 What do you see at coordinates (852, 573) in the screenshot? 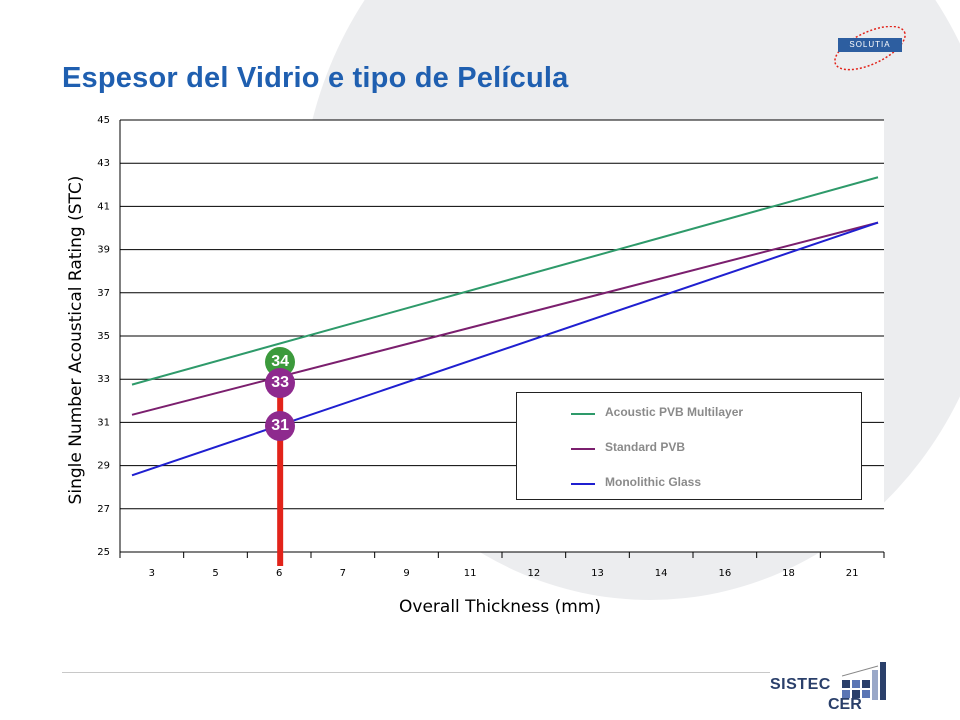
I see `x-tick-label: 21` at bounding box center [852, 573].